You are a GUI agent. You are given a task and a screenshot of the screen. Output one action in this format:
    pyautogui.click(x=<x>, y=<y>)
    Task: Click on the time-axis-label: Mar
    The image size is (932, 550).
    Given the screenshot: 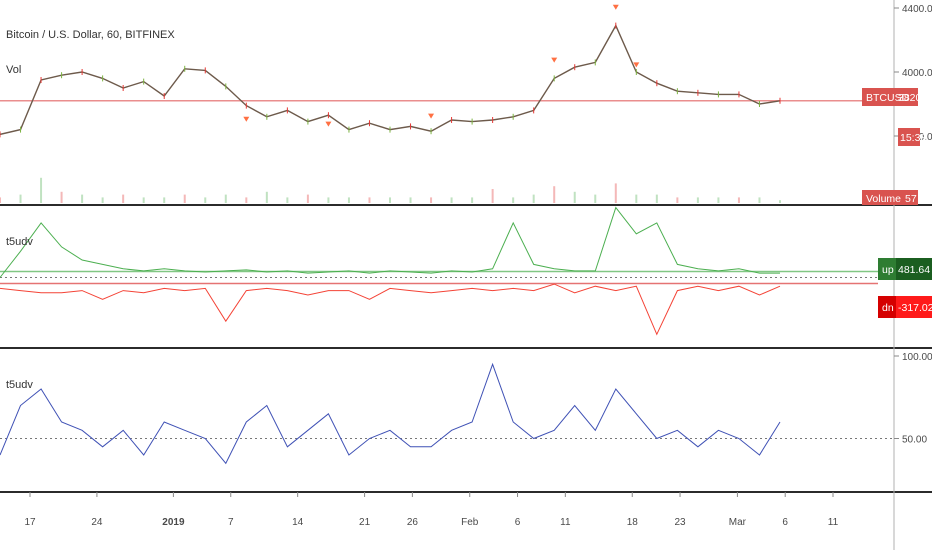 What is the action you would take?
    pyautogui.click(x=738, y=522)
    